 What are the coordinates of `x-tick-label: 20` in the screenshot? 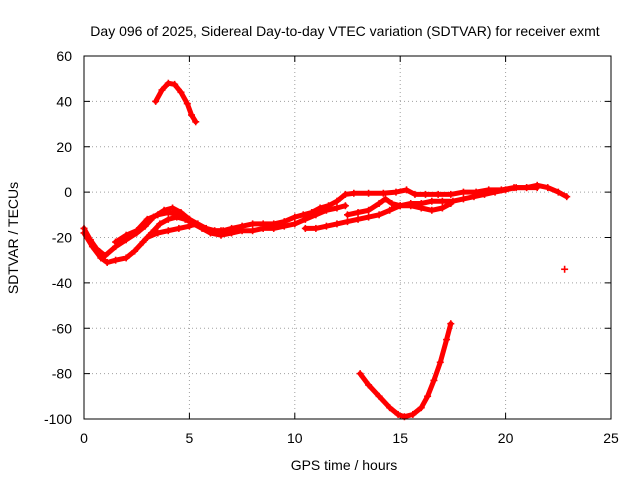 It's located at (506, 438).